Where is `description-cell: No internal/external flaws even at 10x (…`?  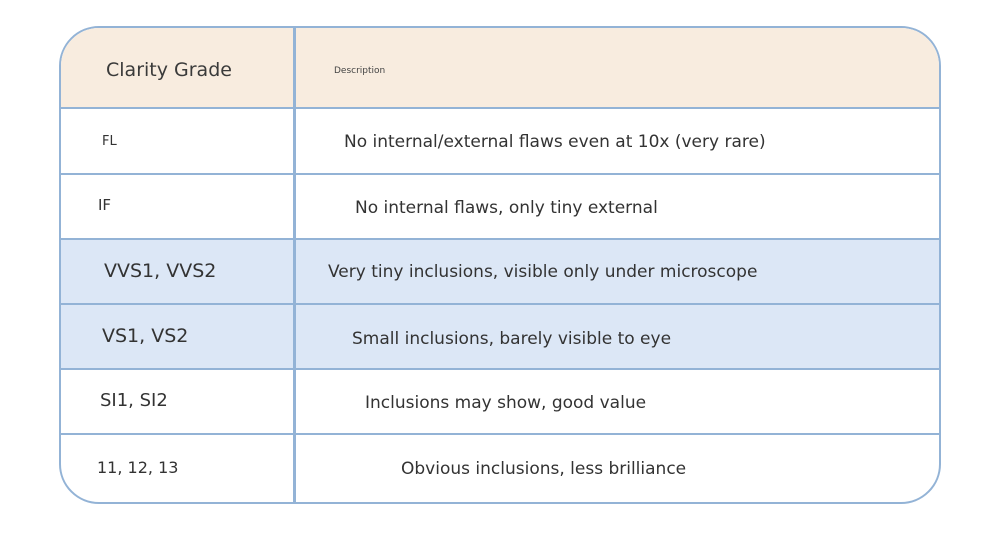 description-cell: No internal/external flaws even at 10x (… is located at coordinates (555, 142).